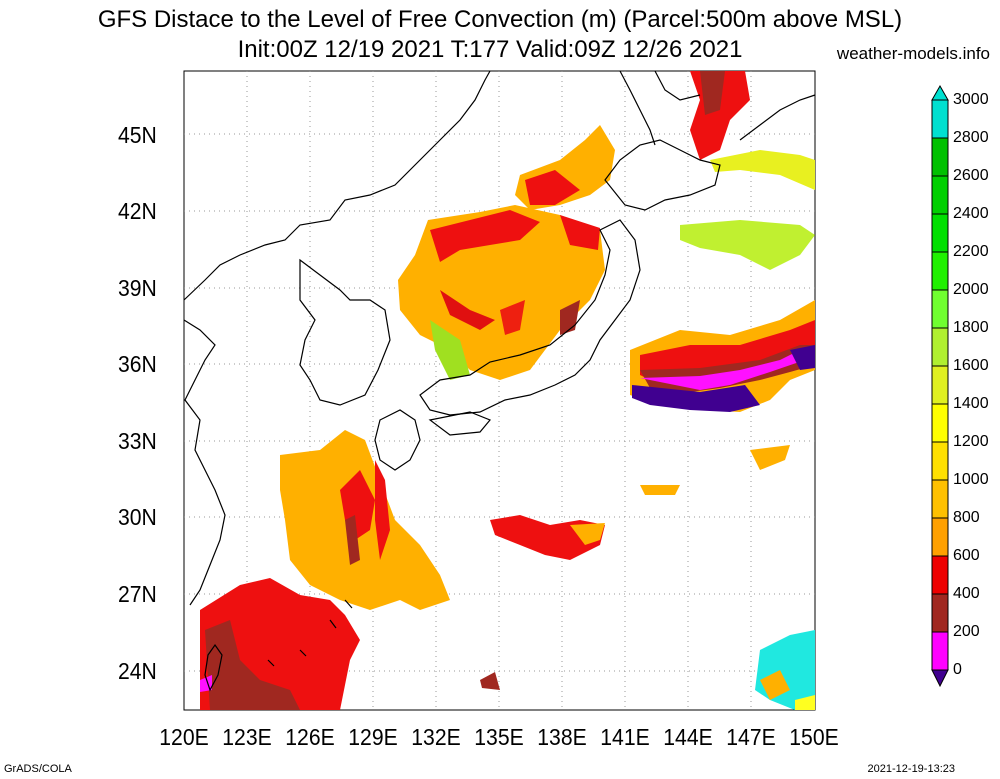 The height and width of the screenshot is (779, 1000). What do you see at coordinates (688, 737) in the screenshot?
I see `lon-label-144e: 144E` at bounding box center [688, 737].